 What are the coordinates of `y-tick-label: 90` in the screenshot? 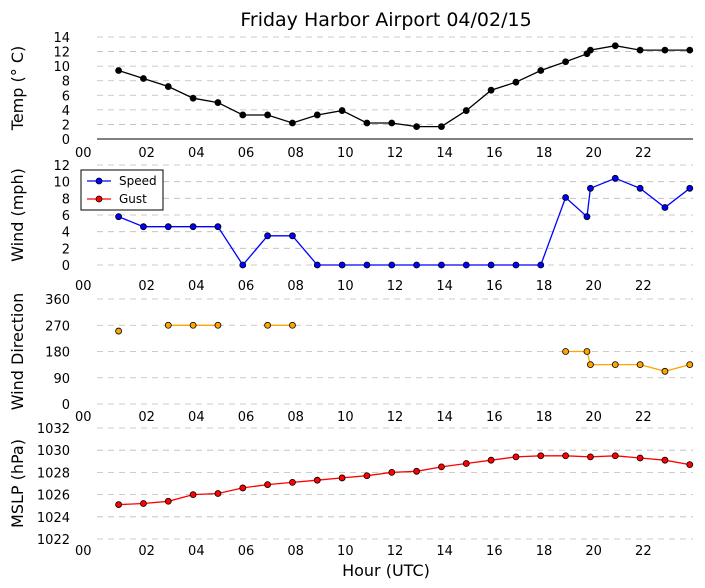 It's located at (61, 379).